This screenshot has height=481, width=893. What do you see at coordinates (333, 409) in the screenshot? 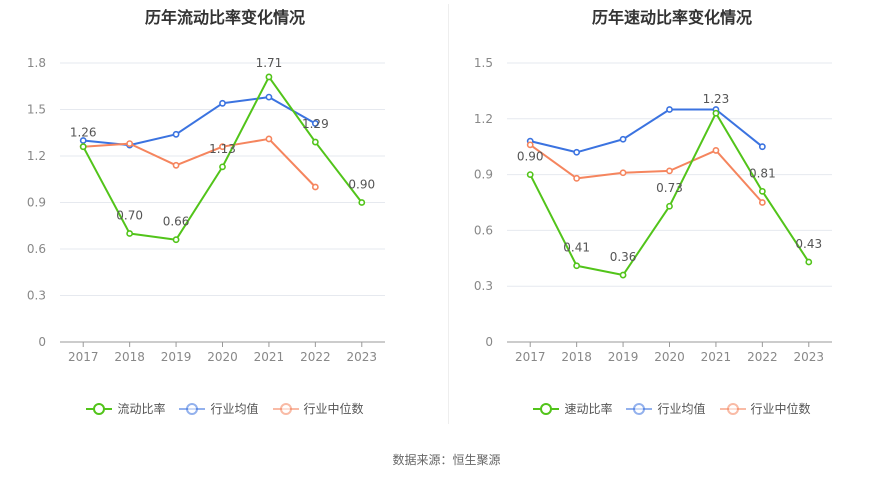
I see `legend-label: 行业中位数` at bounding box center [333, 409].